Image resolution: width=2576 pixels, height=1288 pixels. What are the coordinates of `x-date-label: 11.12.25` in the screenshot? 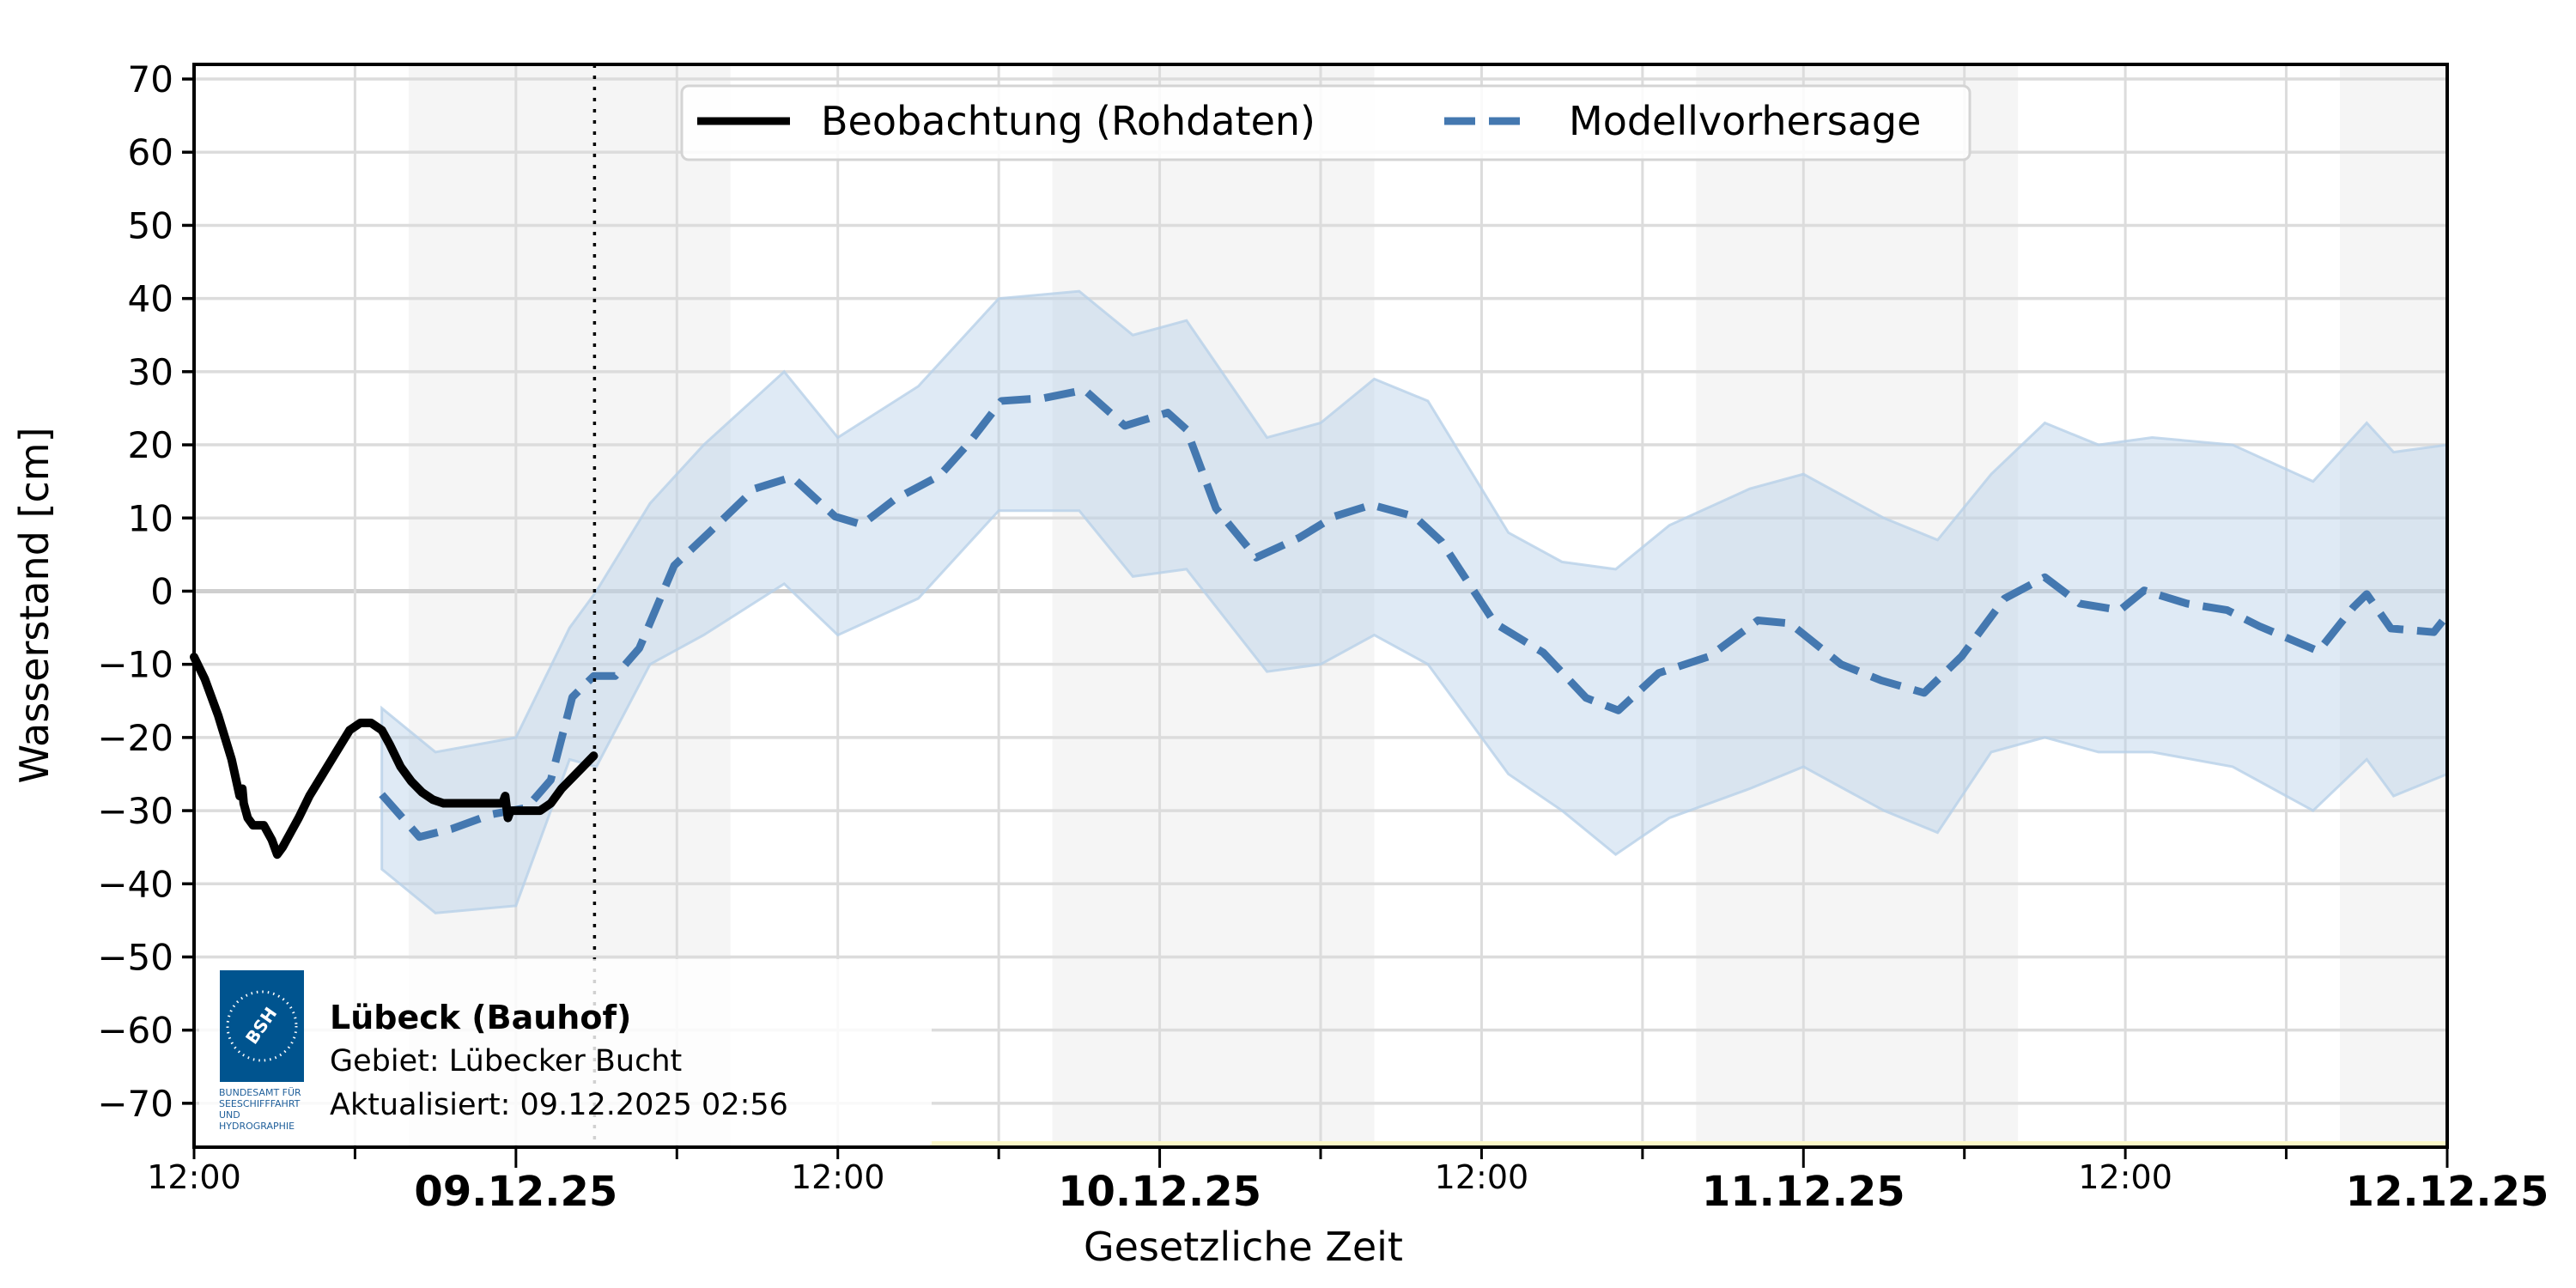 It's located at (1804, 1192).